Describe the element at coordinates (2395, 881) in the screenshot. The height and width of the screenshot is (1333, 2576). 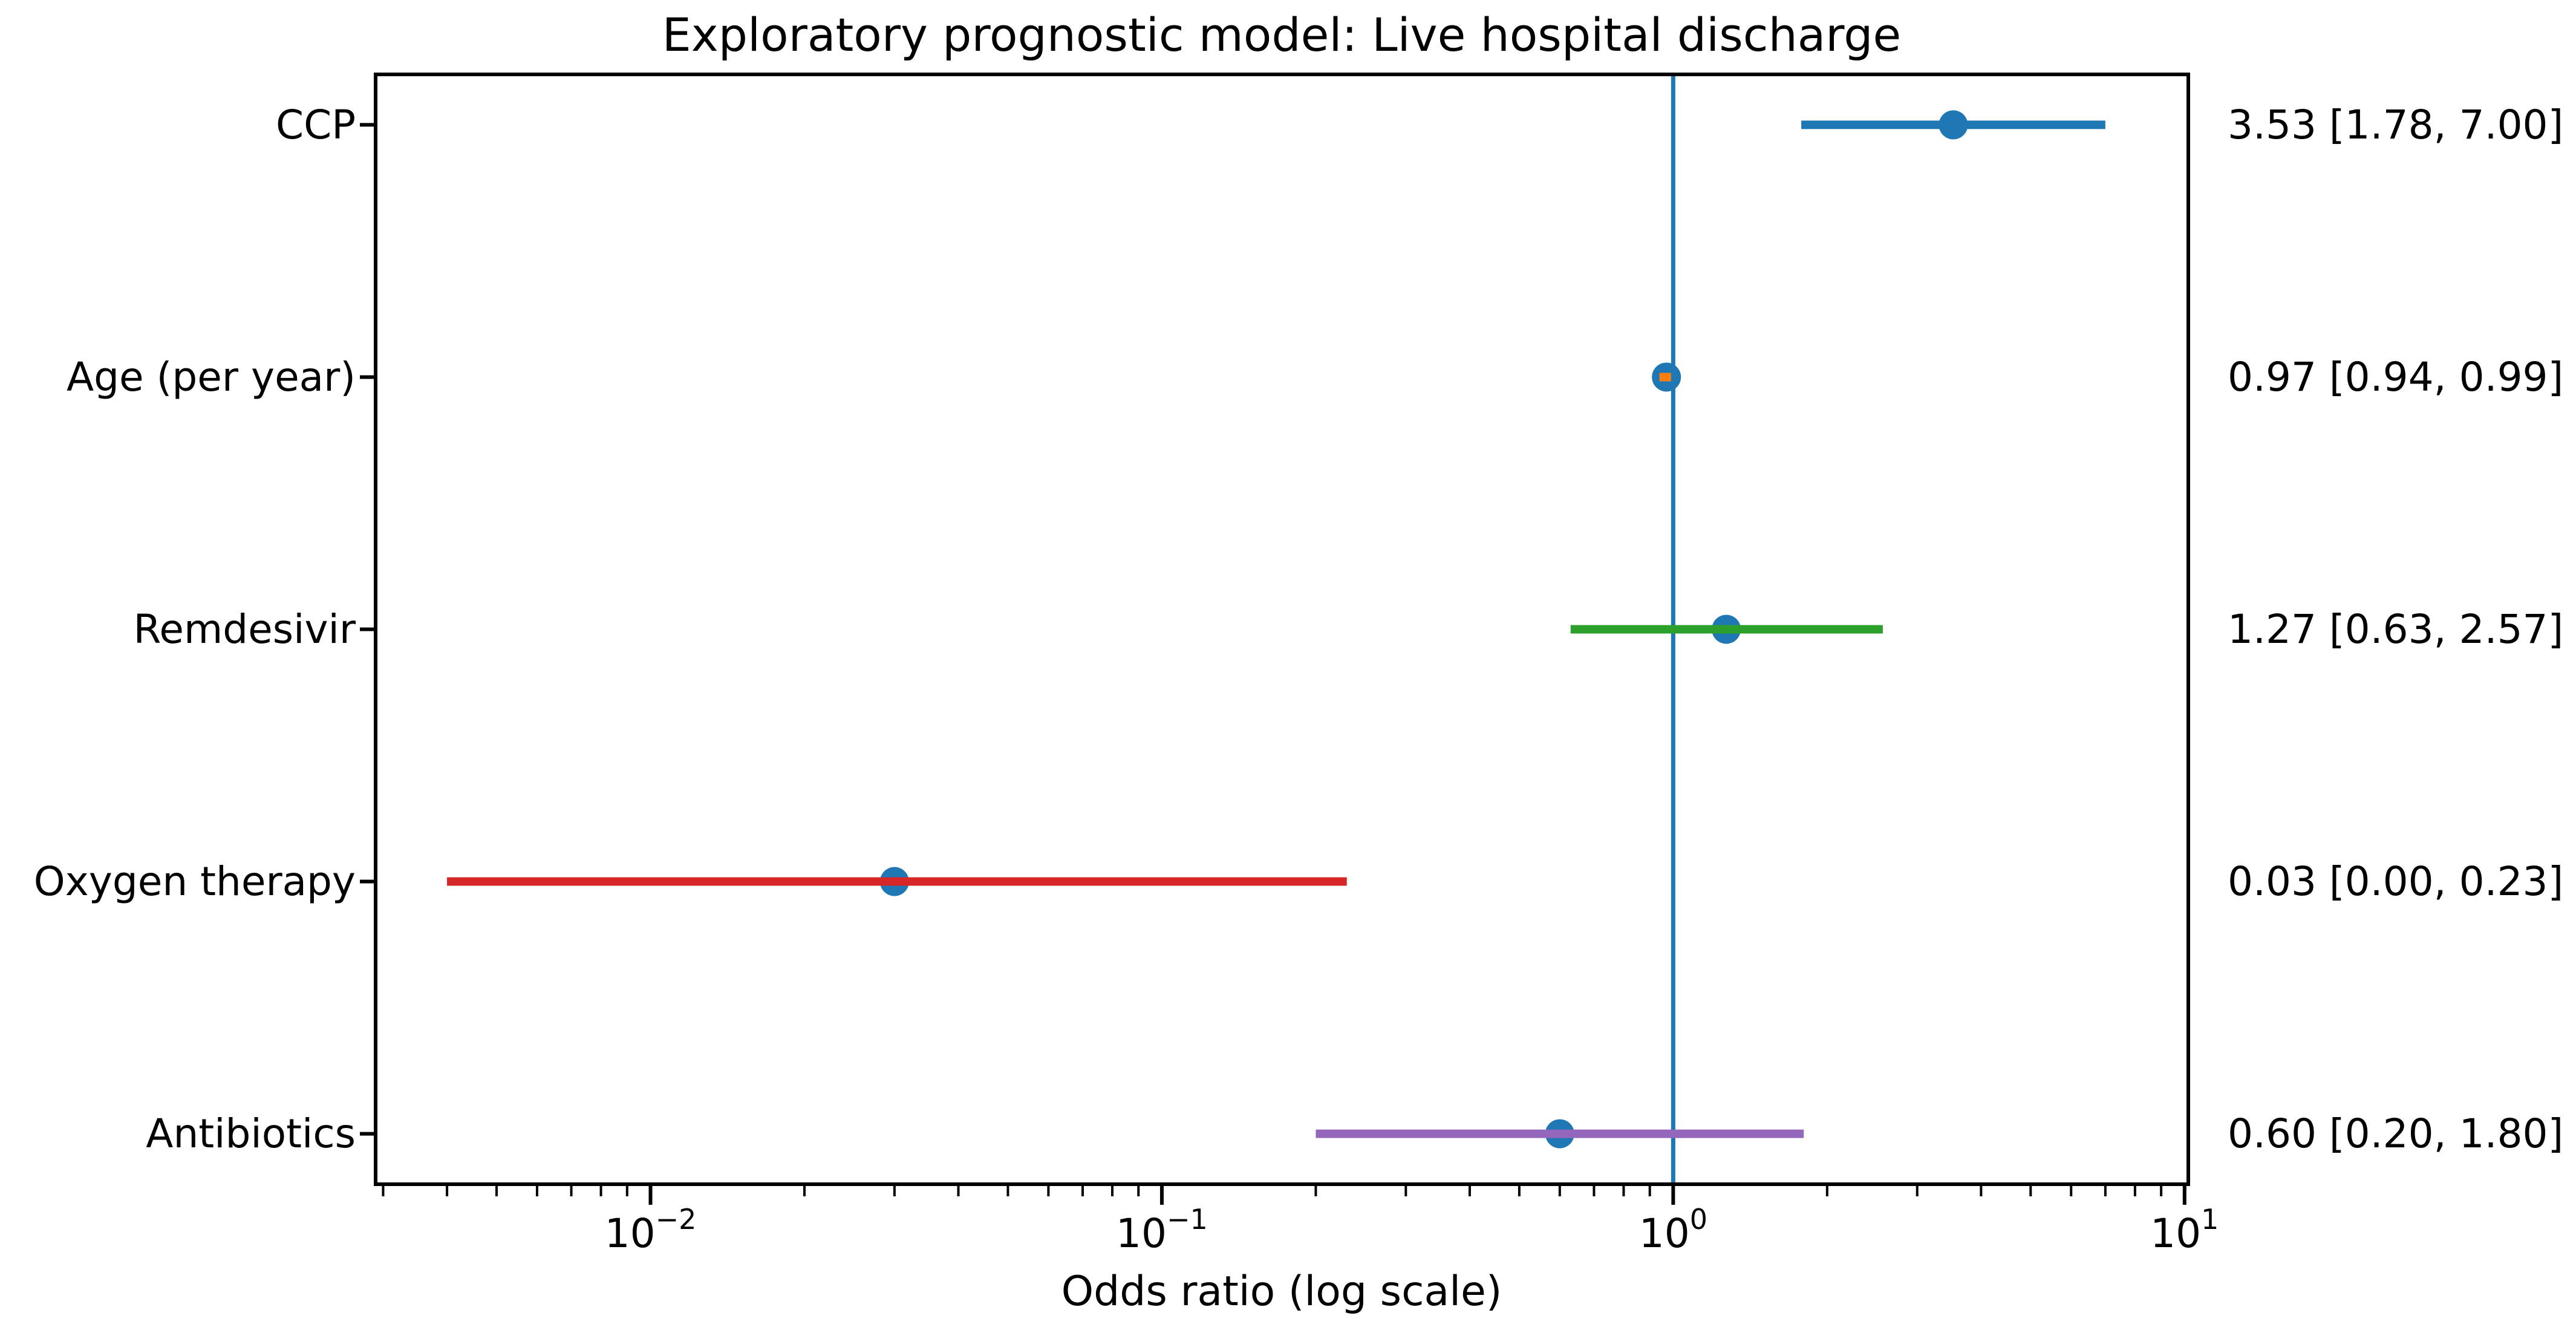
I see `odds-ratio-annotation: 0.03 [0.00, 0.23]` at that location.